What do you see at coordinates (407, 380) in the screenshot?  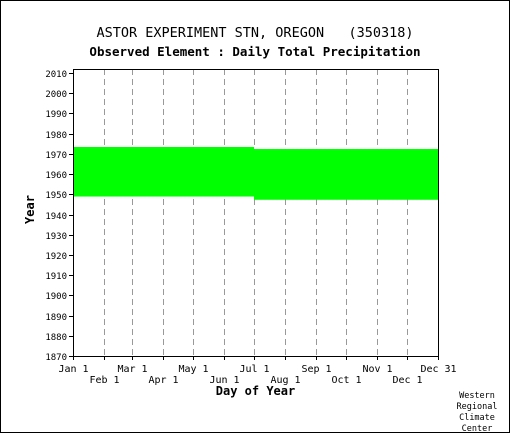 I see `x-tick-label: Dec 1` at bounding box center [407, 380].